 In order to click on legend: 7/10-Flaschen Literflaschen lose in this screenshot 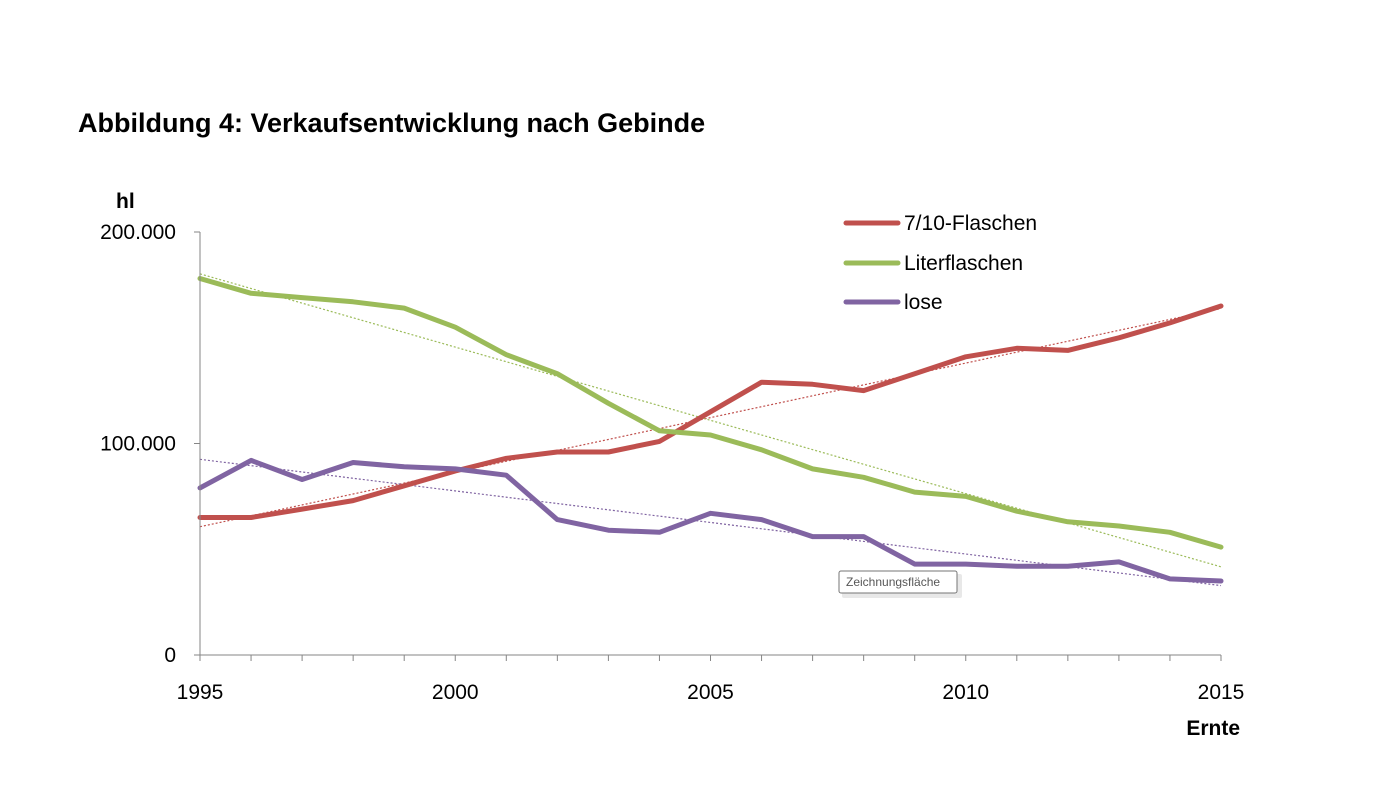, I will do `click(940, 263)`.